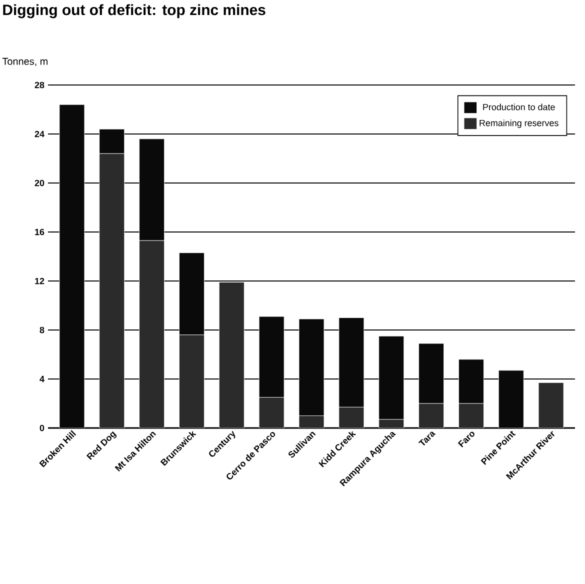  What do you see at coordinates (39, 134) in the screenshot?
I see `y-tick-label: 24` at bounding box center [39, 134].